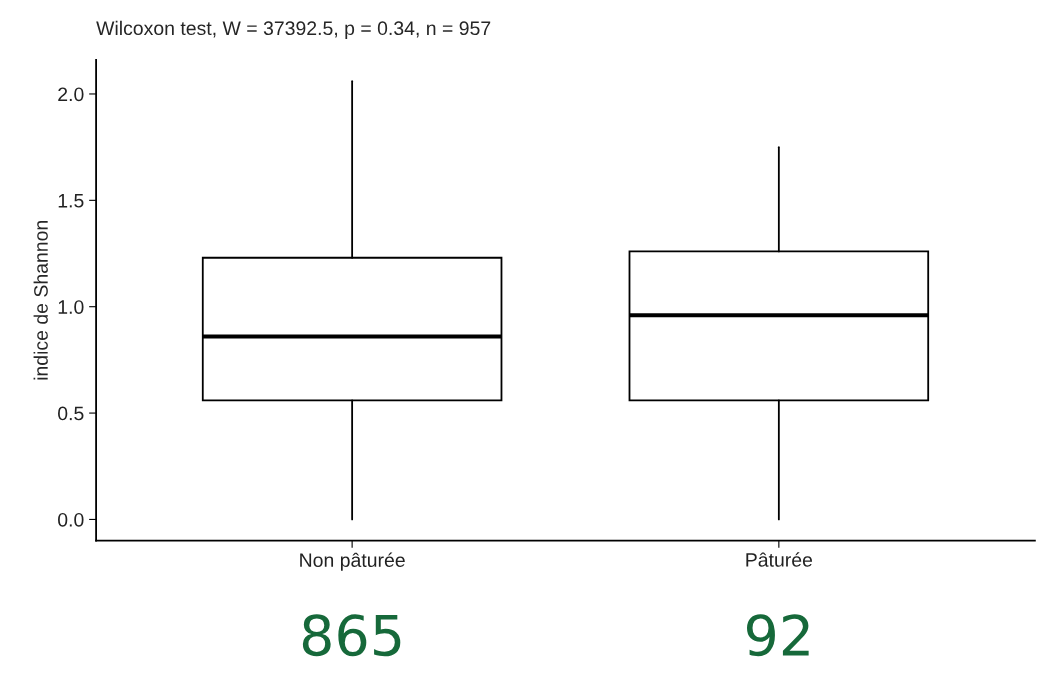 The image size is (1056, 681). I want to click on x-tick-label: Non pâturée, so click(352, 561).